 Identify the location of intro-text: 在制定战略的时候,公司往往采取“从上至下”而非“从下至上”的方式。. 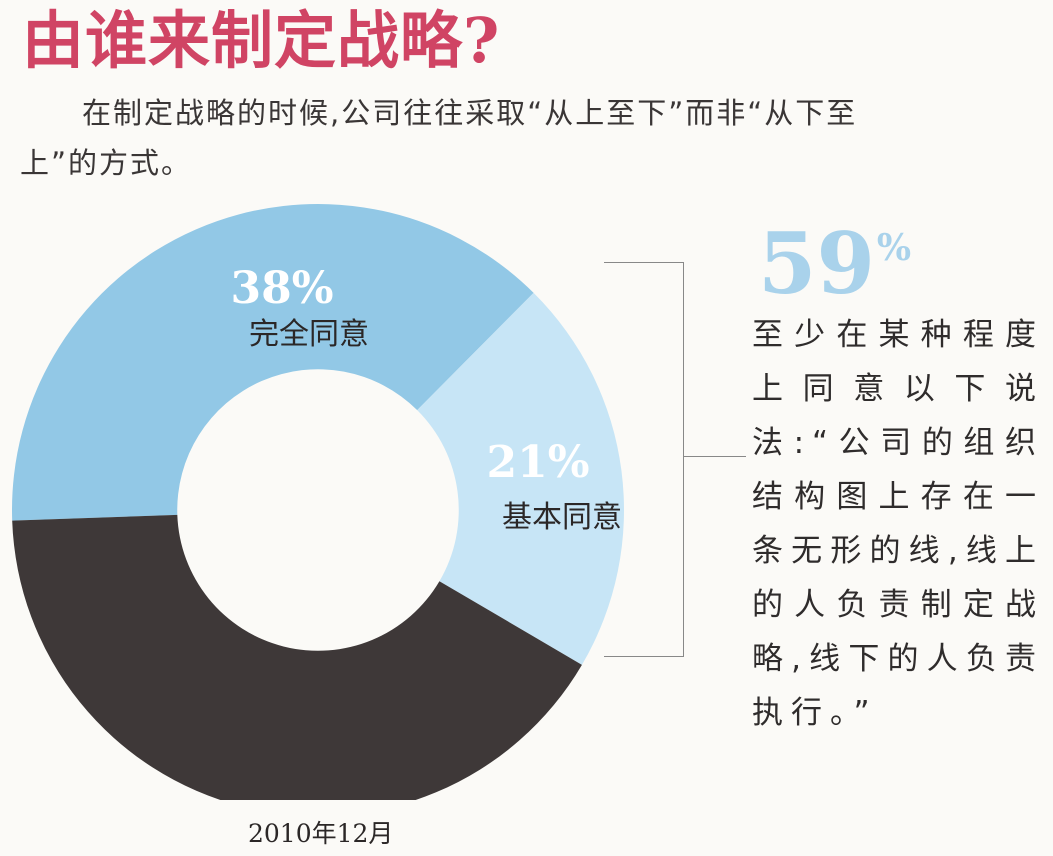
(470, 138).